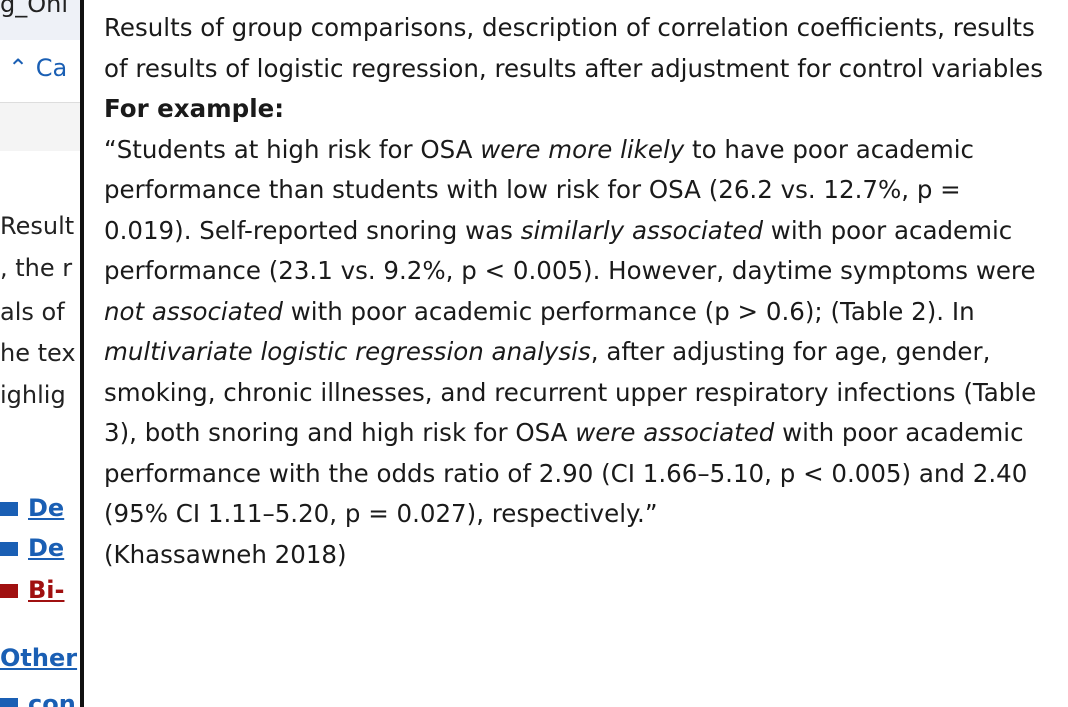  What do you see at coordinates (46, 590) in the screenshot?
I see `link-text: Bi-` at bounding box center [46, 590].